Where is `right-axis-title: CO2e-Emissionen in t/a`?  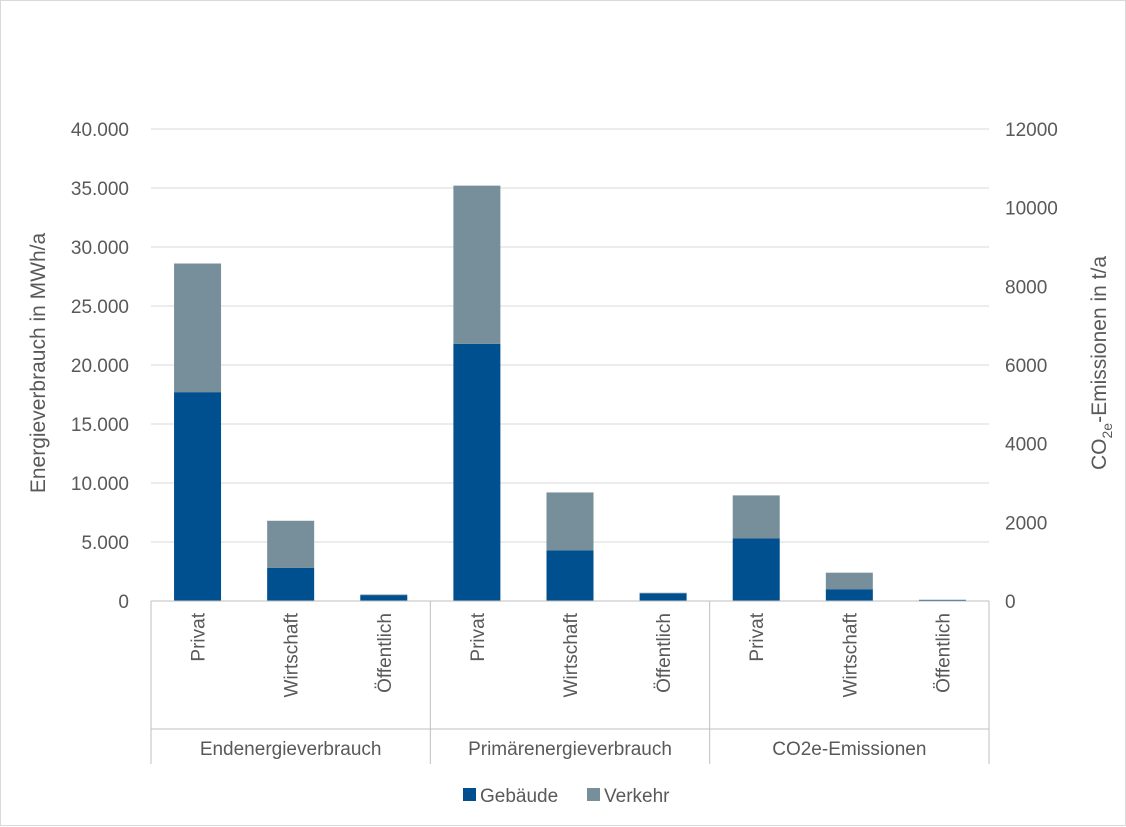
right-axis-title: CO2e-Emissionen in t/a is located at coordinates (1101, 363).